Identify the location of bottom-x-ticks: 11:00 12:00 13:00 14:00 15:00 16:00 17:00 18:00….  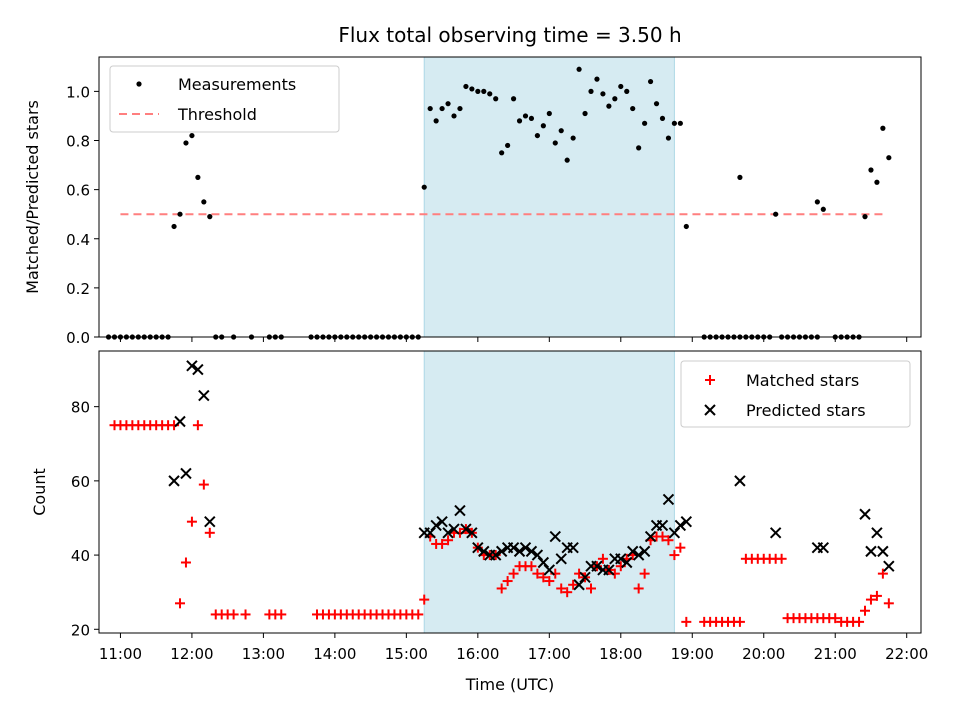
(513, 648).